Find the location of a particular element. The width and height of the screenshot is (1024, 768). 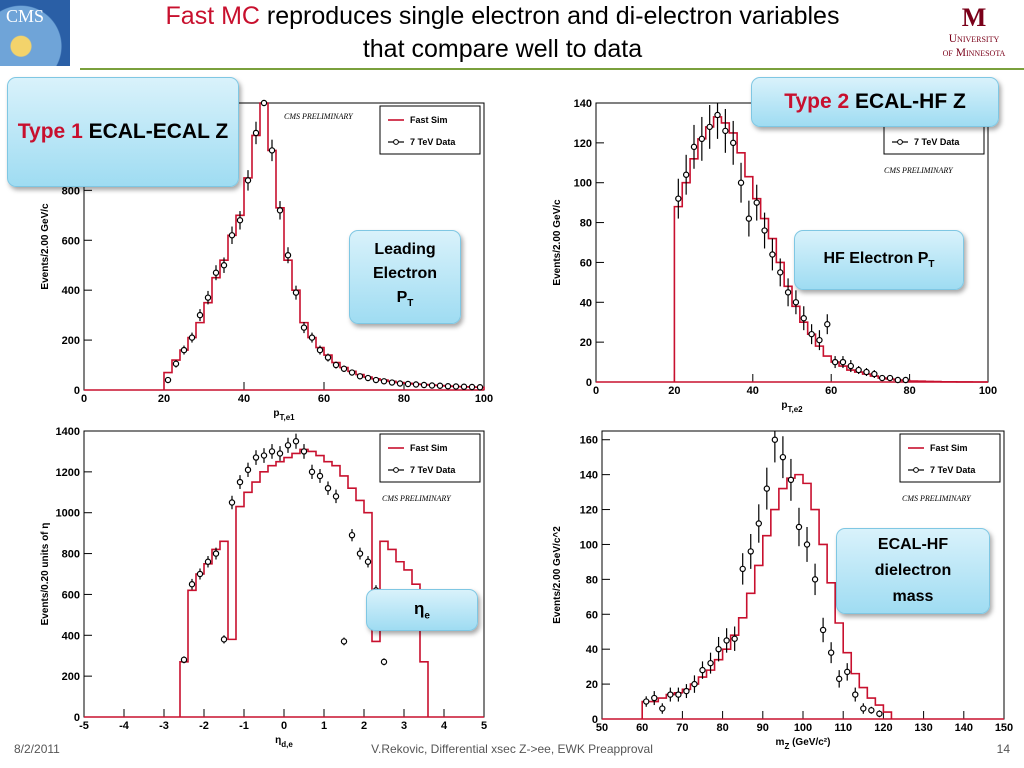

y-tick-label: 160 is located at coordinates (589, 441).